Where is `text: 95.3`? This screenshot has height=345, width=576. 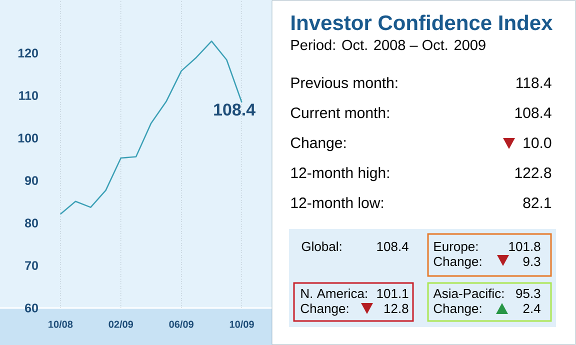 text: 95.3 is located at coordinates (528, 293).